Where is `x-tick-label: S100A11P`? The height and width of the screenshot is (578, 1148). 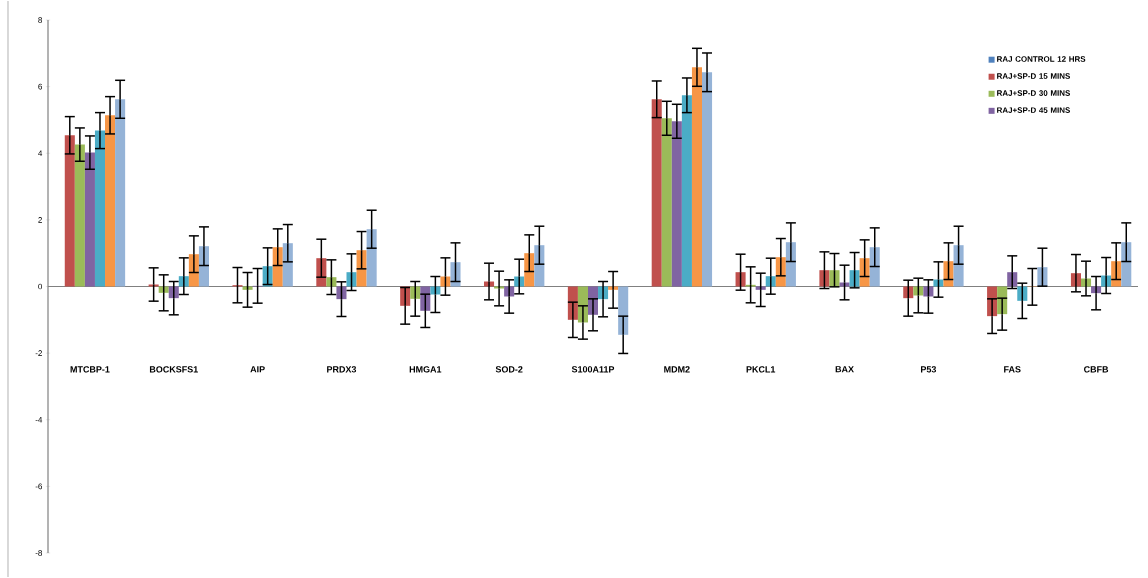
x-tick-label: S100A11P is located at coordinates (593, 369).